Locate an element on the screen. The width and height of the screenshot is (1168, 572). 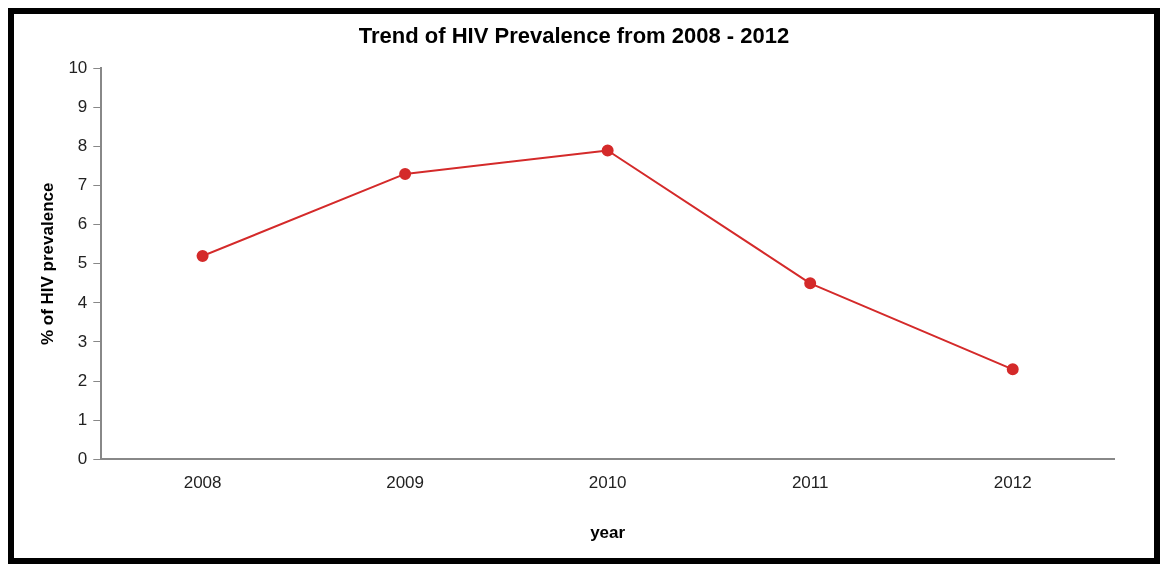
y-tick-label: 7 is located at coordinates (82, 185).